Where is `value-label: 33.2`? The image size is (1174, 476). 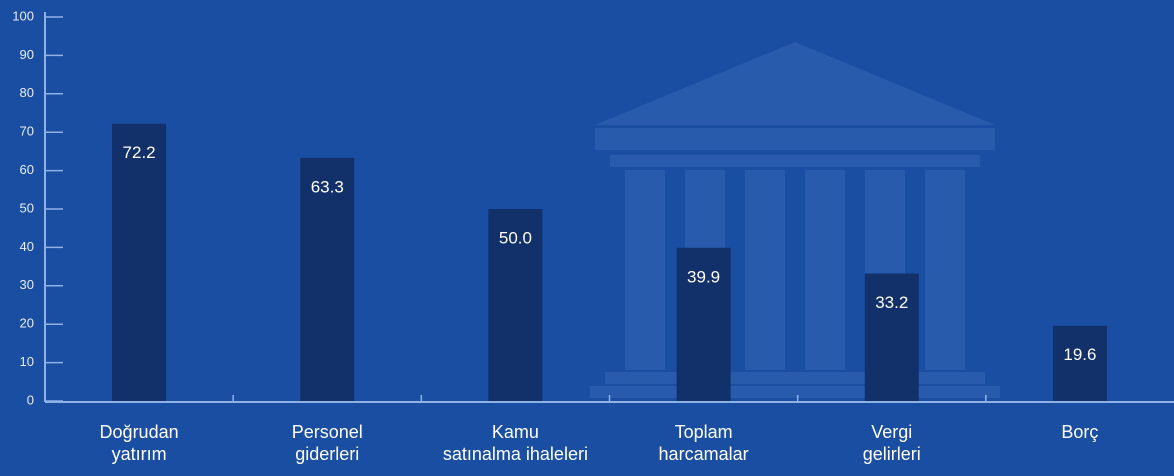
value-label: 33.2 is located at coordinates (891, 302).